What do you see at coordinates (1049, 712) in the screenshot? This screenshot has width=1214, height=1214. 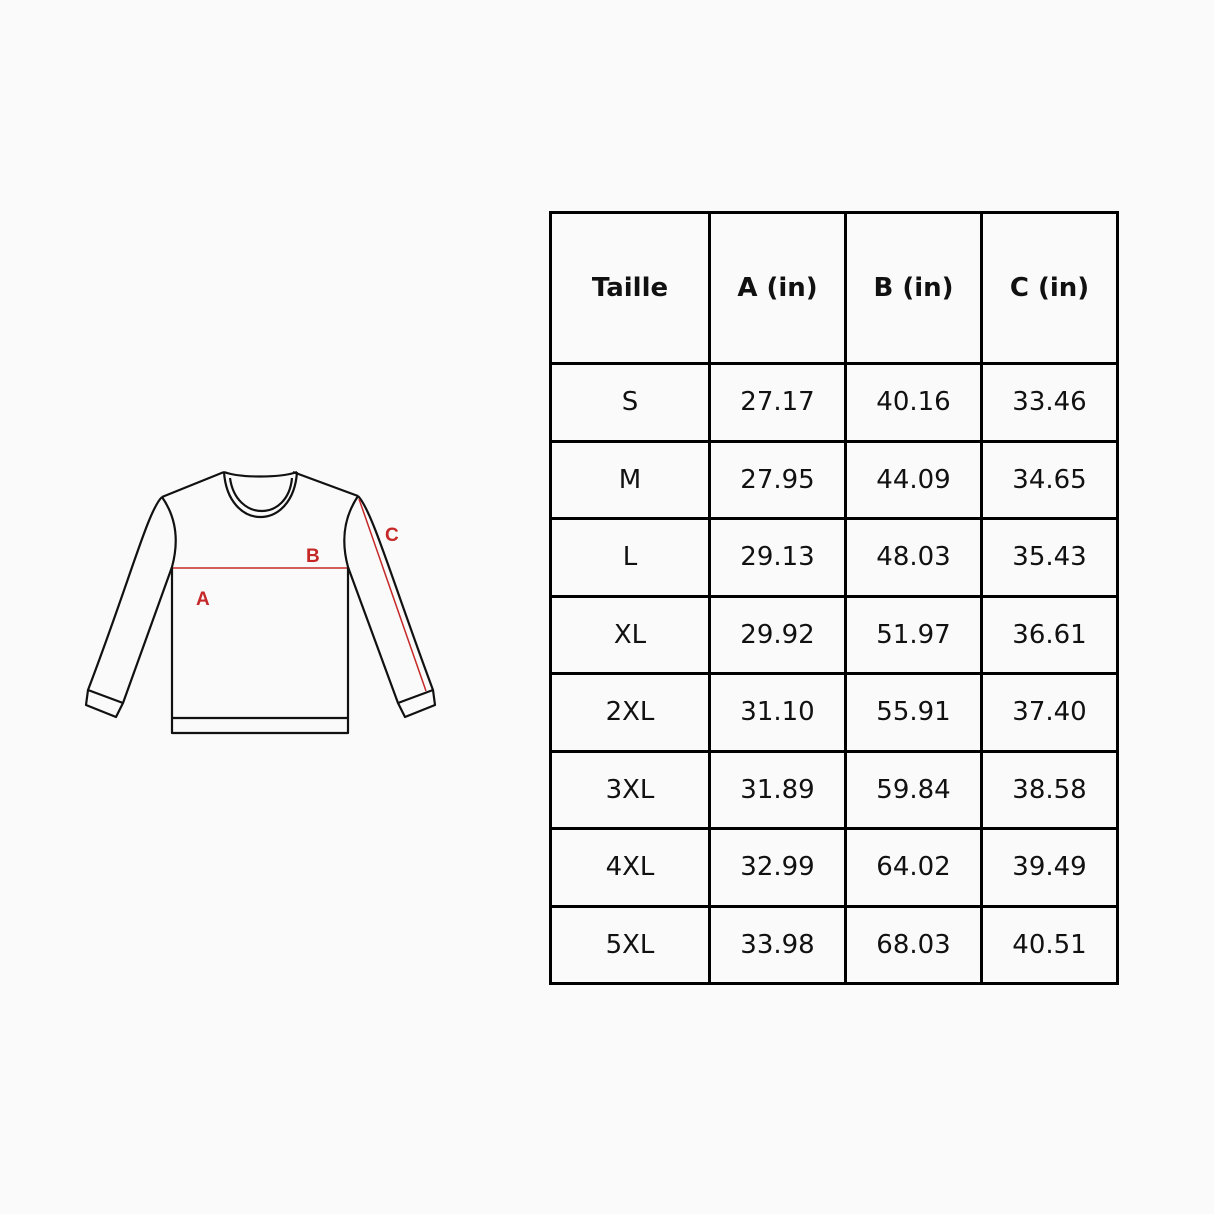 I see `measurement-cell: 37.40` at bounding box center [1049, 712].